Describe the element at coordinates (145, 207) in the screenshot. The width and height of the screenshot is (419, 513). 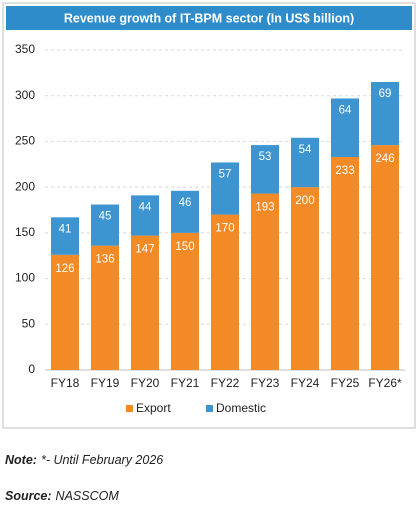
I see `data-label: 44` at that location.